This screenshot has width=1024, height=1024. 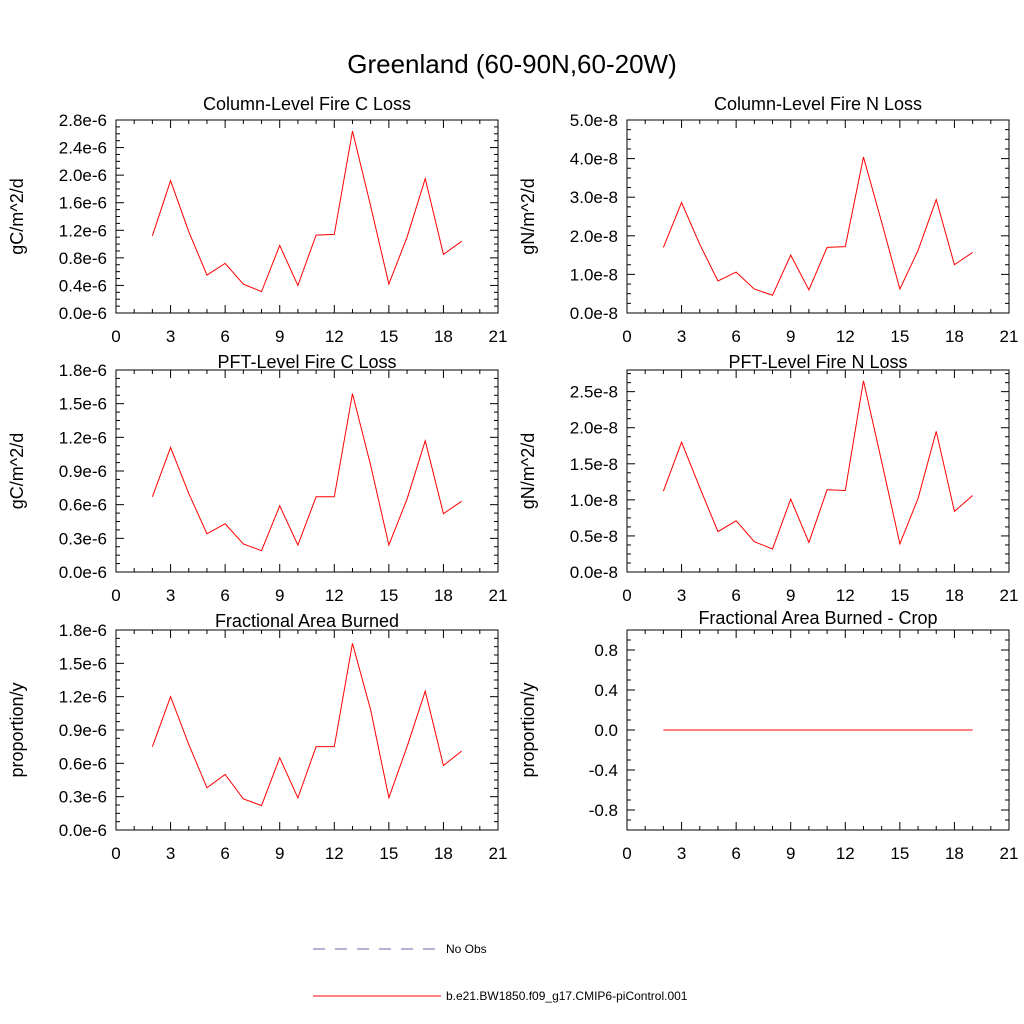 What do you see at coordinates (83, 120) in the screenshot?
I see `y-tick-label: 2.8e-6` at bounding box center [83, 120].